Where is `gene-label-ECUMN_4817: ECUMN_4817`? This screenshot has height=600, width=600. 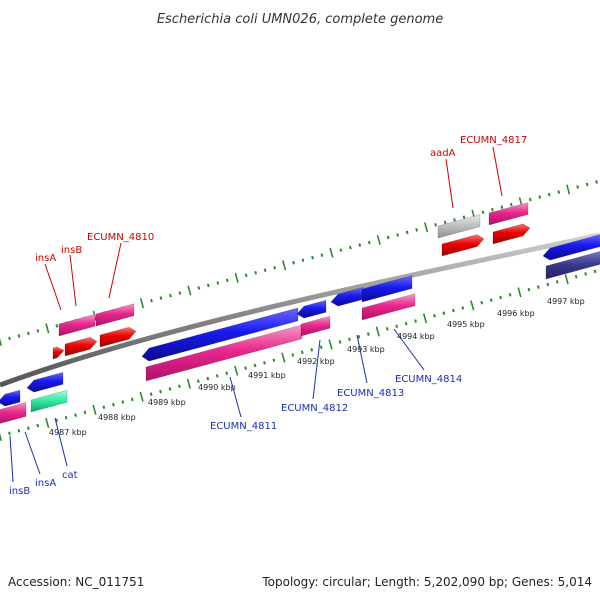
gene-label-ECUMN_4817: ECUMN_4817 is located at coordinates (493, 140).